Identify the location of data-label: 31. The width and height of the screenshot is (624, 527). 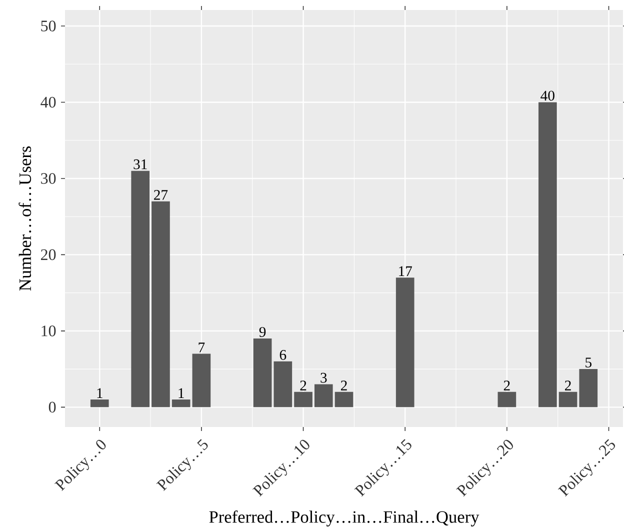
(140, 164).